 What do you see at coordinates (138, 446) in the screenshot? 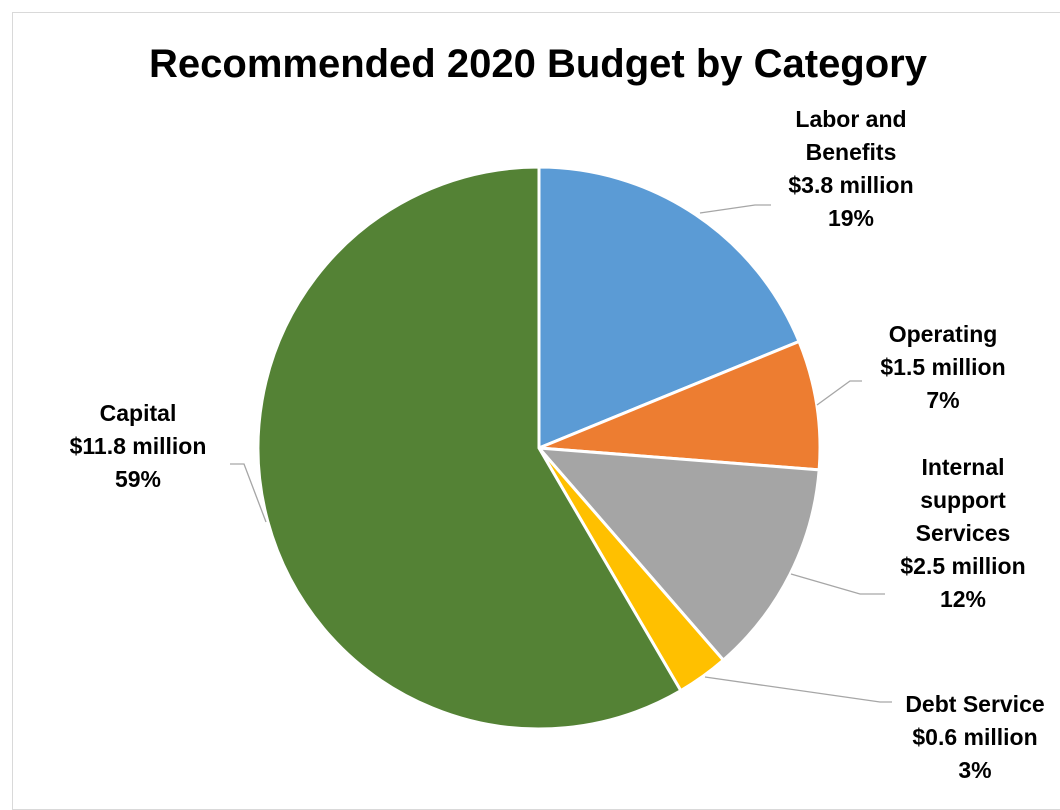
I see `slice-label-capital: Capital $11.8 million 59%` at bounding box center [138, 446].